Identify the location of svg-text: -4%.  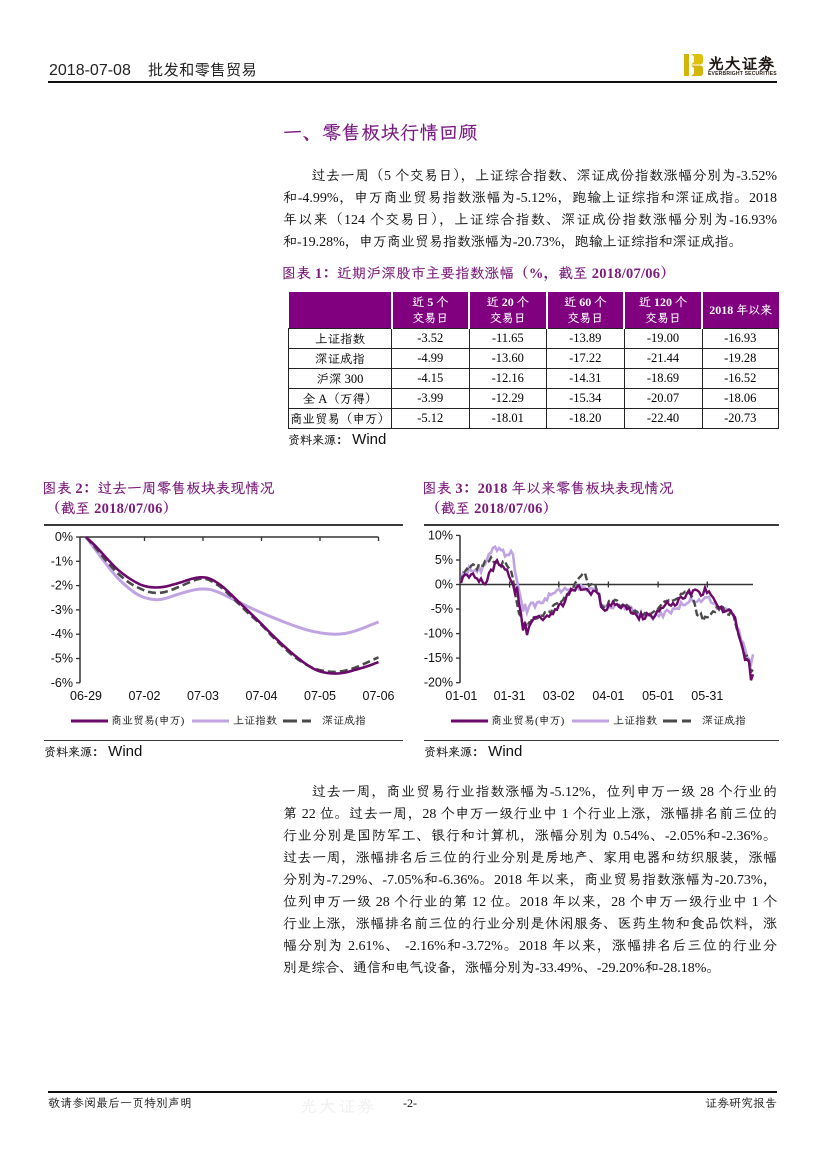
(62, 634).